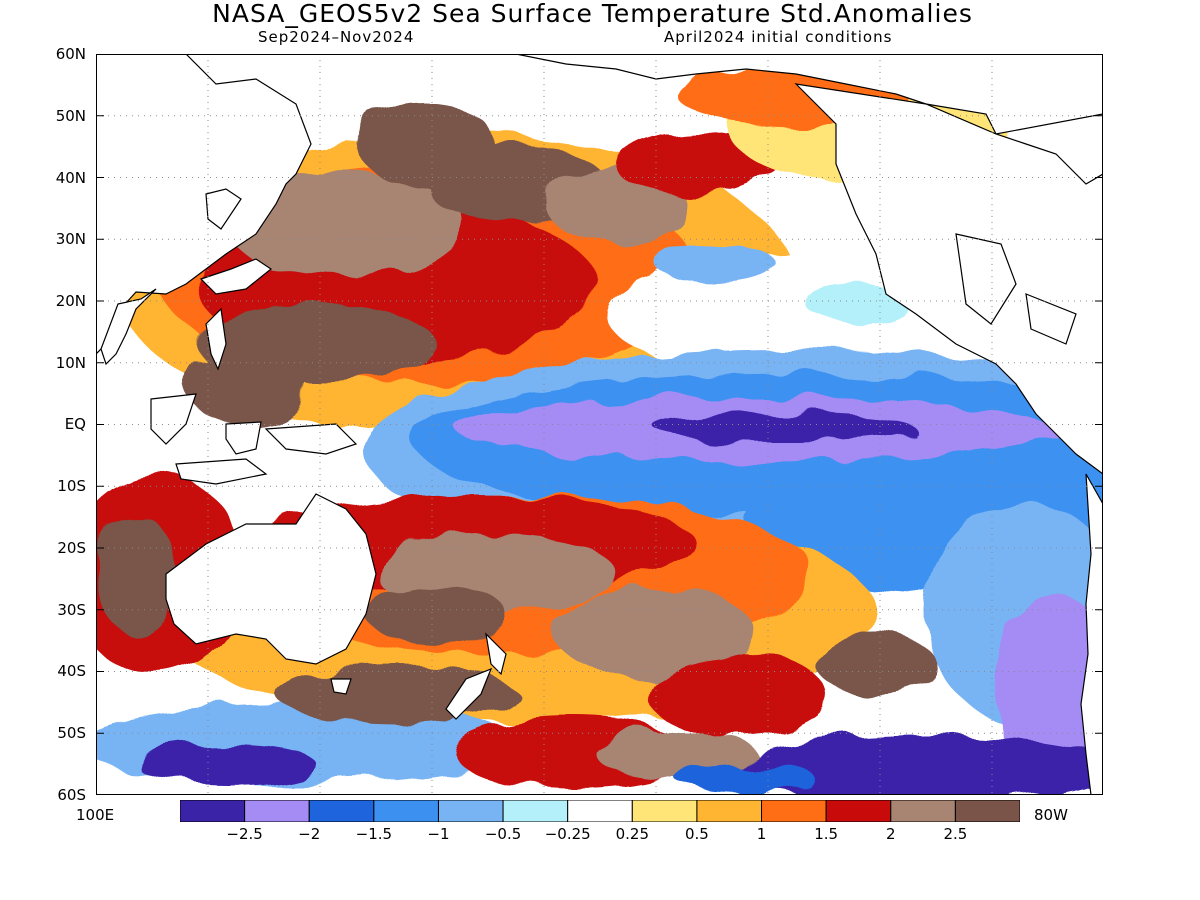 This screenshot has width=1200, height=900. What do you see at coordinates (75, 424) in the screenshot?
I see `lat-label: EQ` at bounding box center [75, 424].